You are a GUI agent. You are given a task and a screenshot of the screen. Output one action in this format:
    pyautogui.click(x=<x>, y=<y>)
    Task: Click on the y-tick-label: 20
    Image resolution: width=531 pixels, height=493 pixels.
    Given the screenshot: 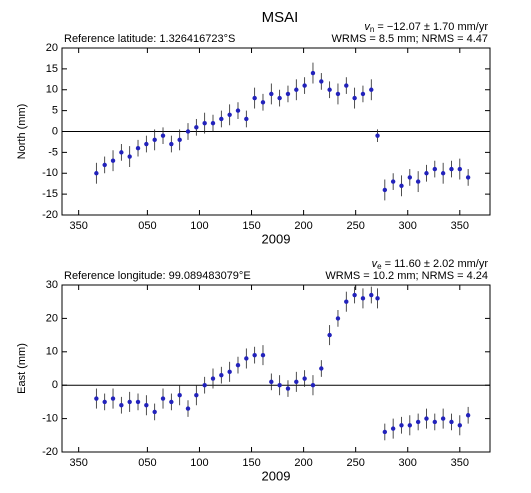 What is the action you would take?
    pyautogui.click(x=52, y=48)
    